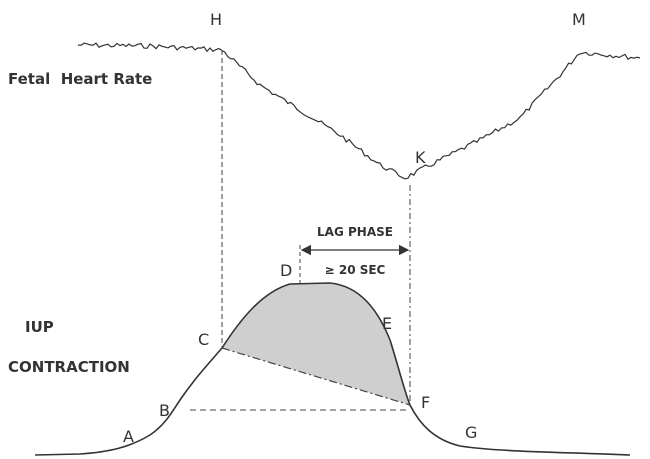 The image size is (650, 459). Describe the element at coordinates (203, 339) in the screenshot. I see `point-label: C` at that location.